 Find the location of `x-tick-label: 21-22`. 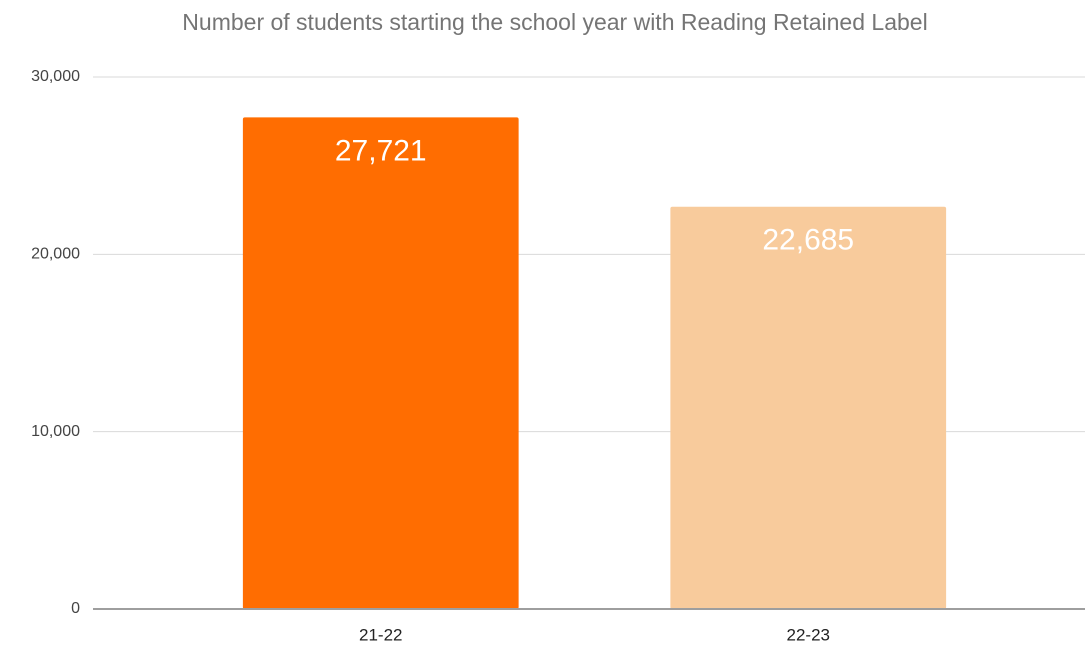

x-tick-label: 21-22 is located at coordinates (380, 634).